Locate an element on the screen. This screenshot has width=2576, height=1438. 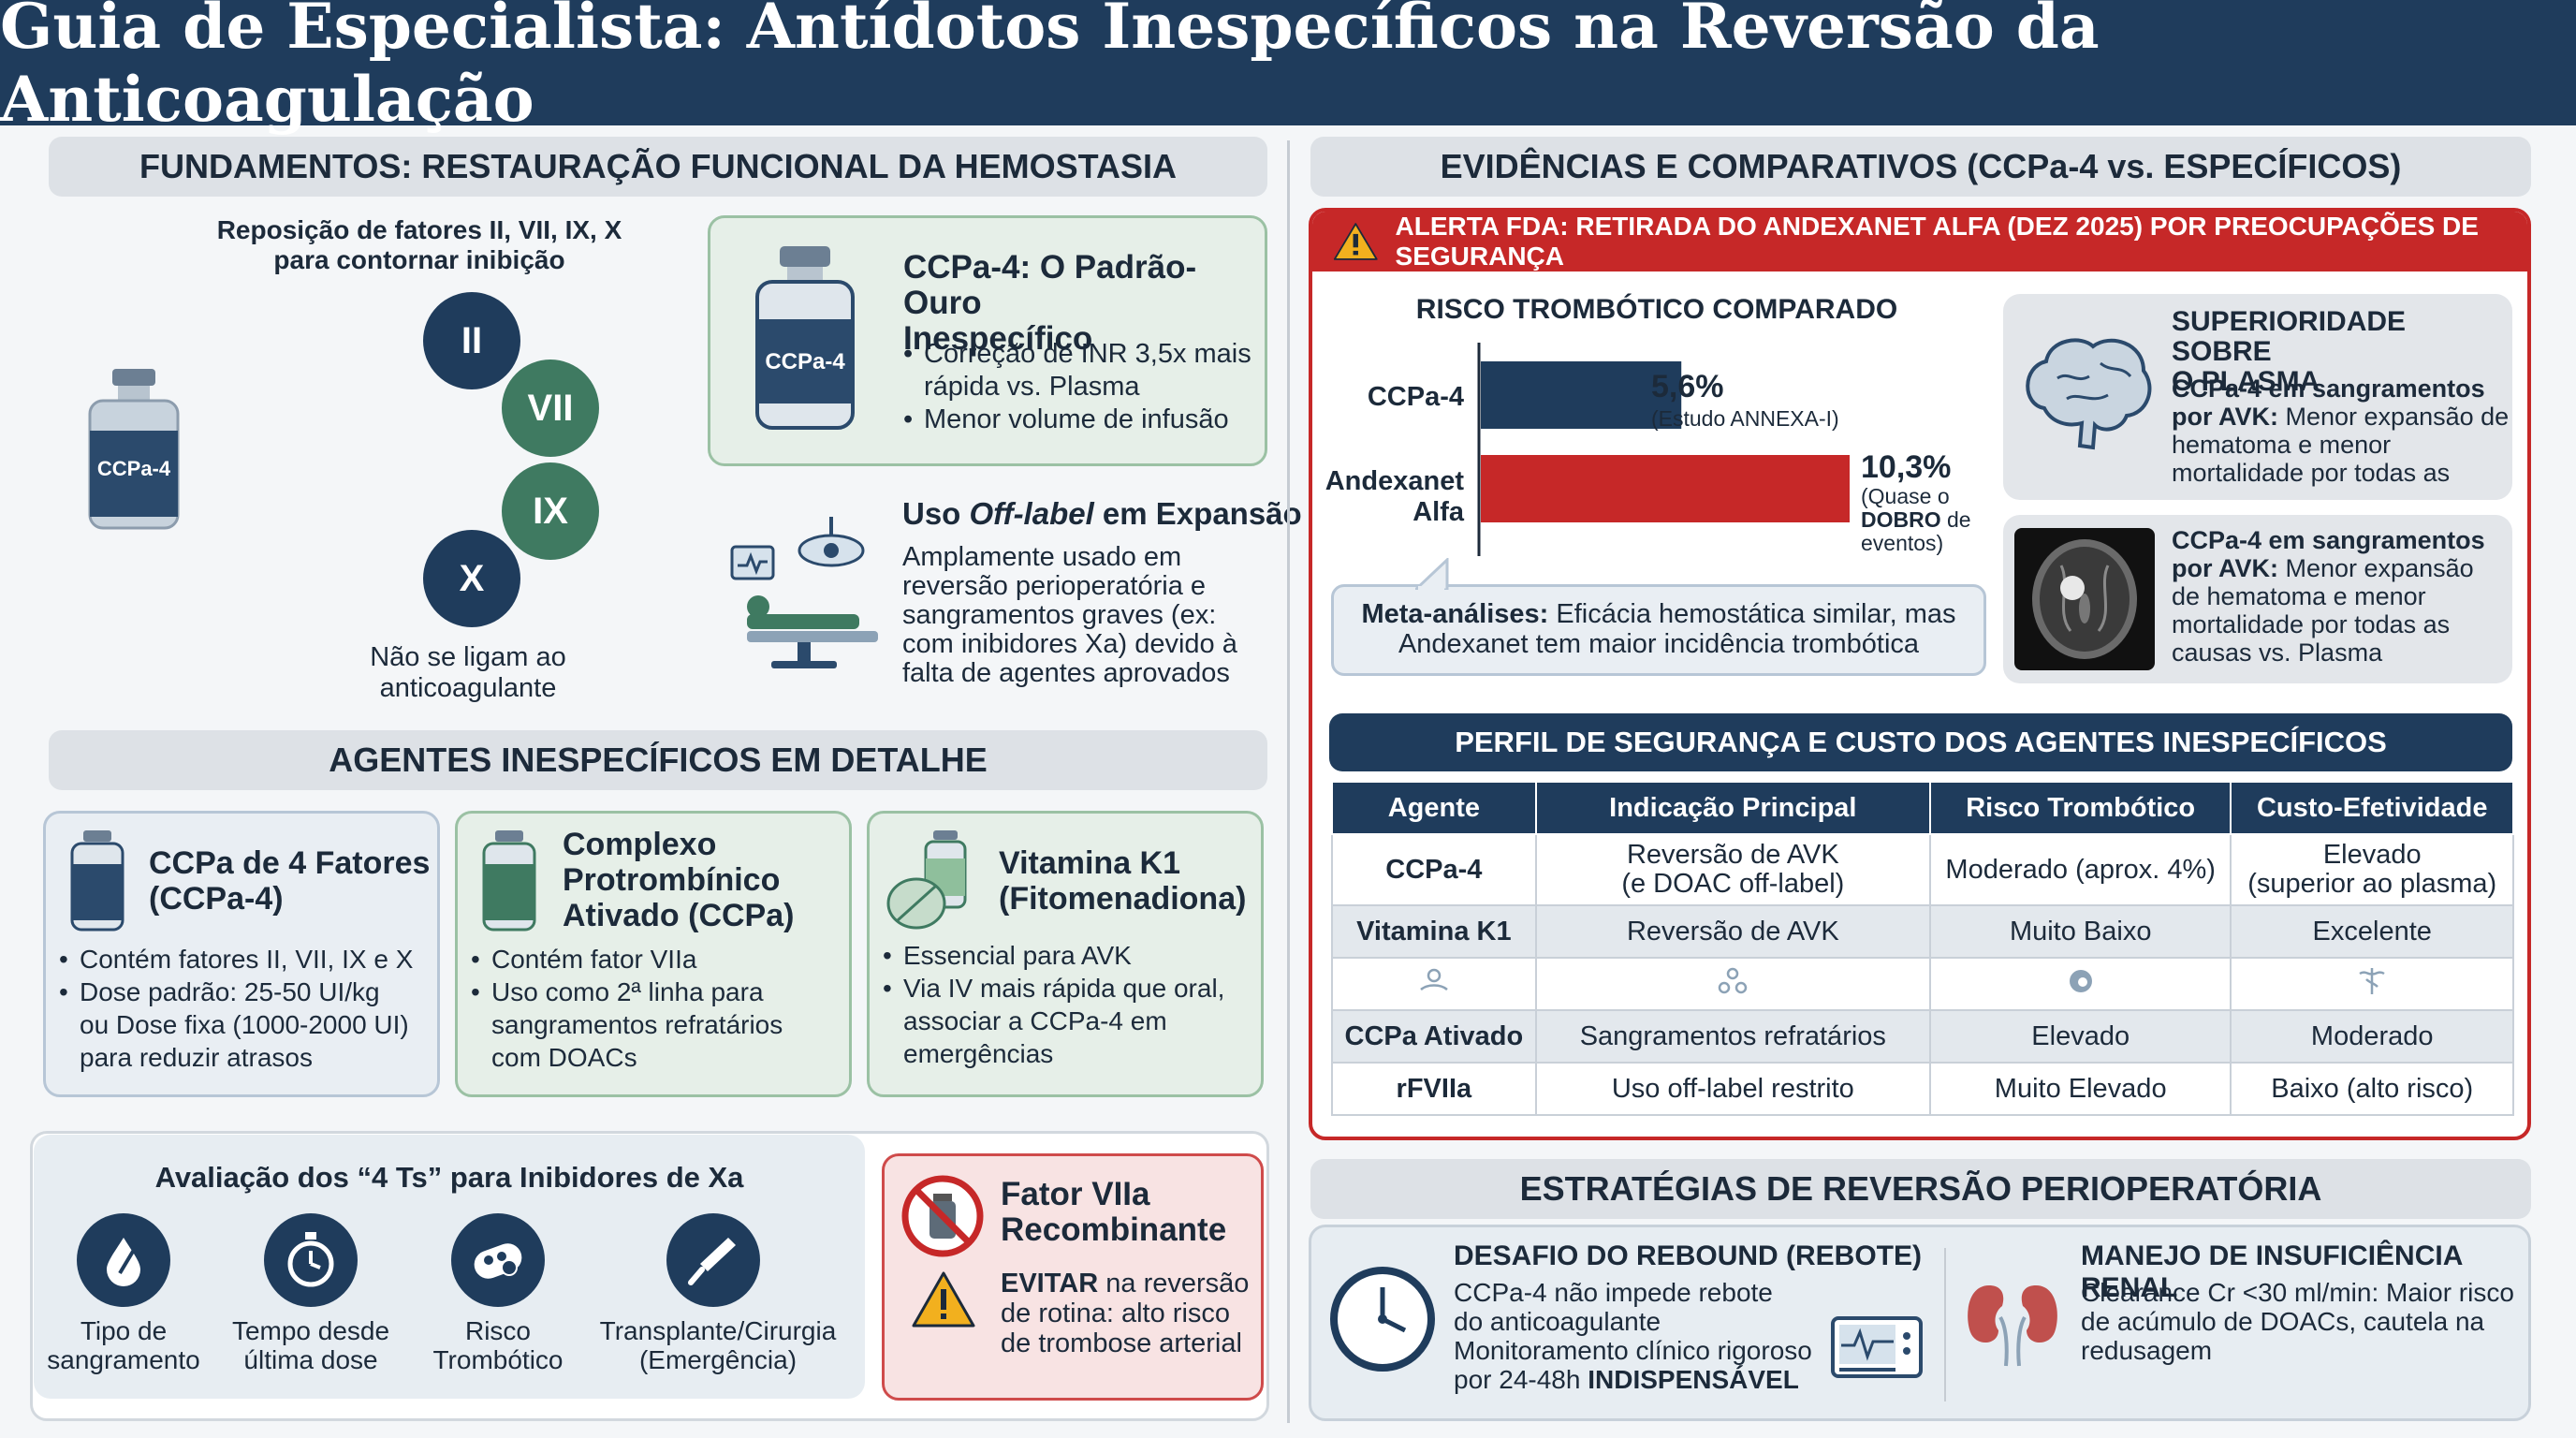
four-ts-label-line: Tipo de is located at coordinates (124, 1330).